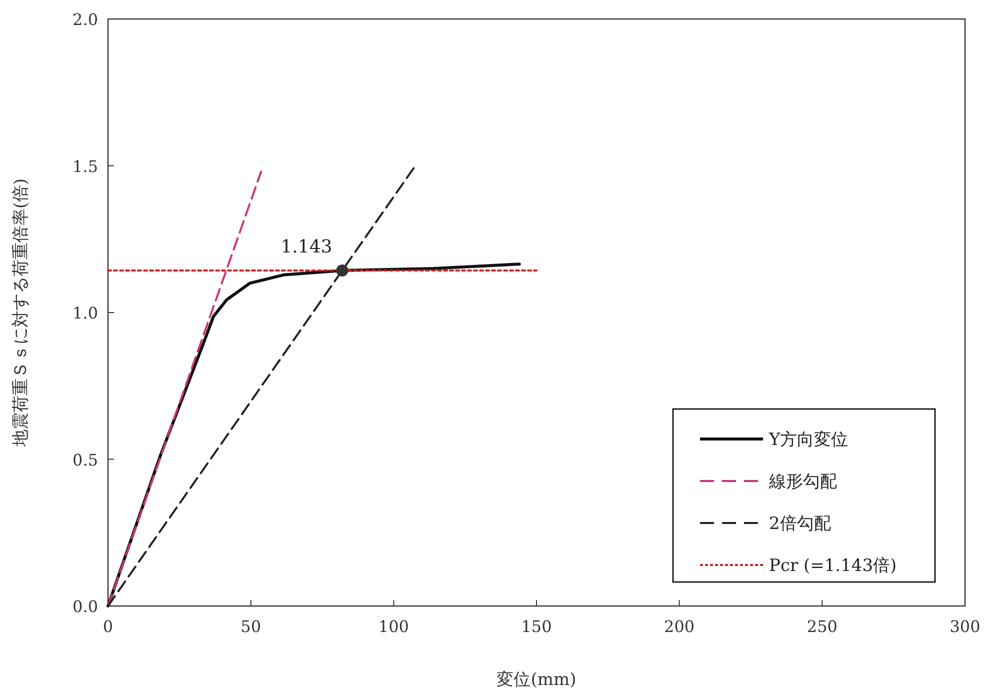  Describe the element at coordinates (536, 626) in the screenshot. I see `x-tick-label: 150` at that location.